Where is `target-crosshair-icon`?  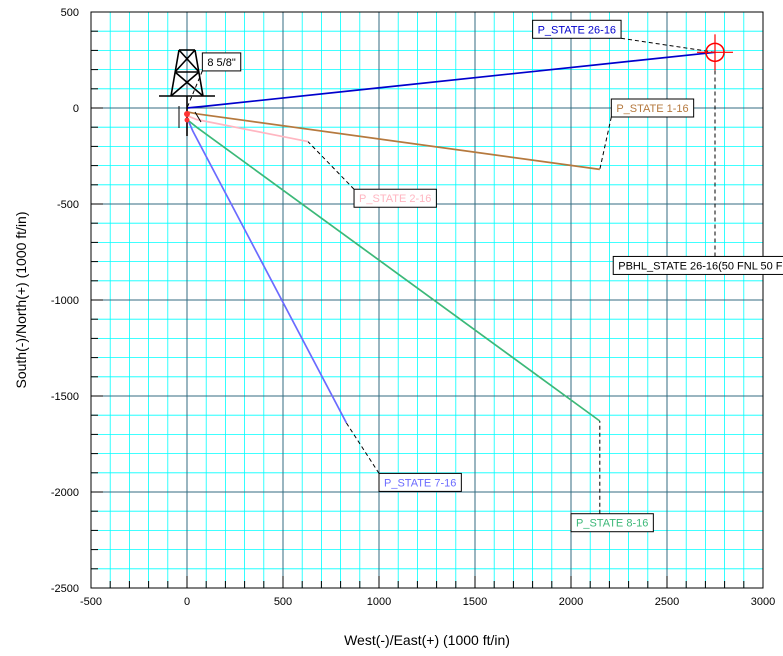 target-crosshair-icon is located at coordinates (715, 52).